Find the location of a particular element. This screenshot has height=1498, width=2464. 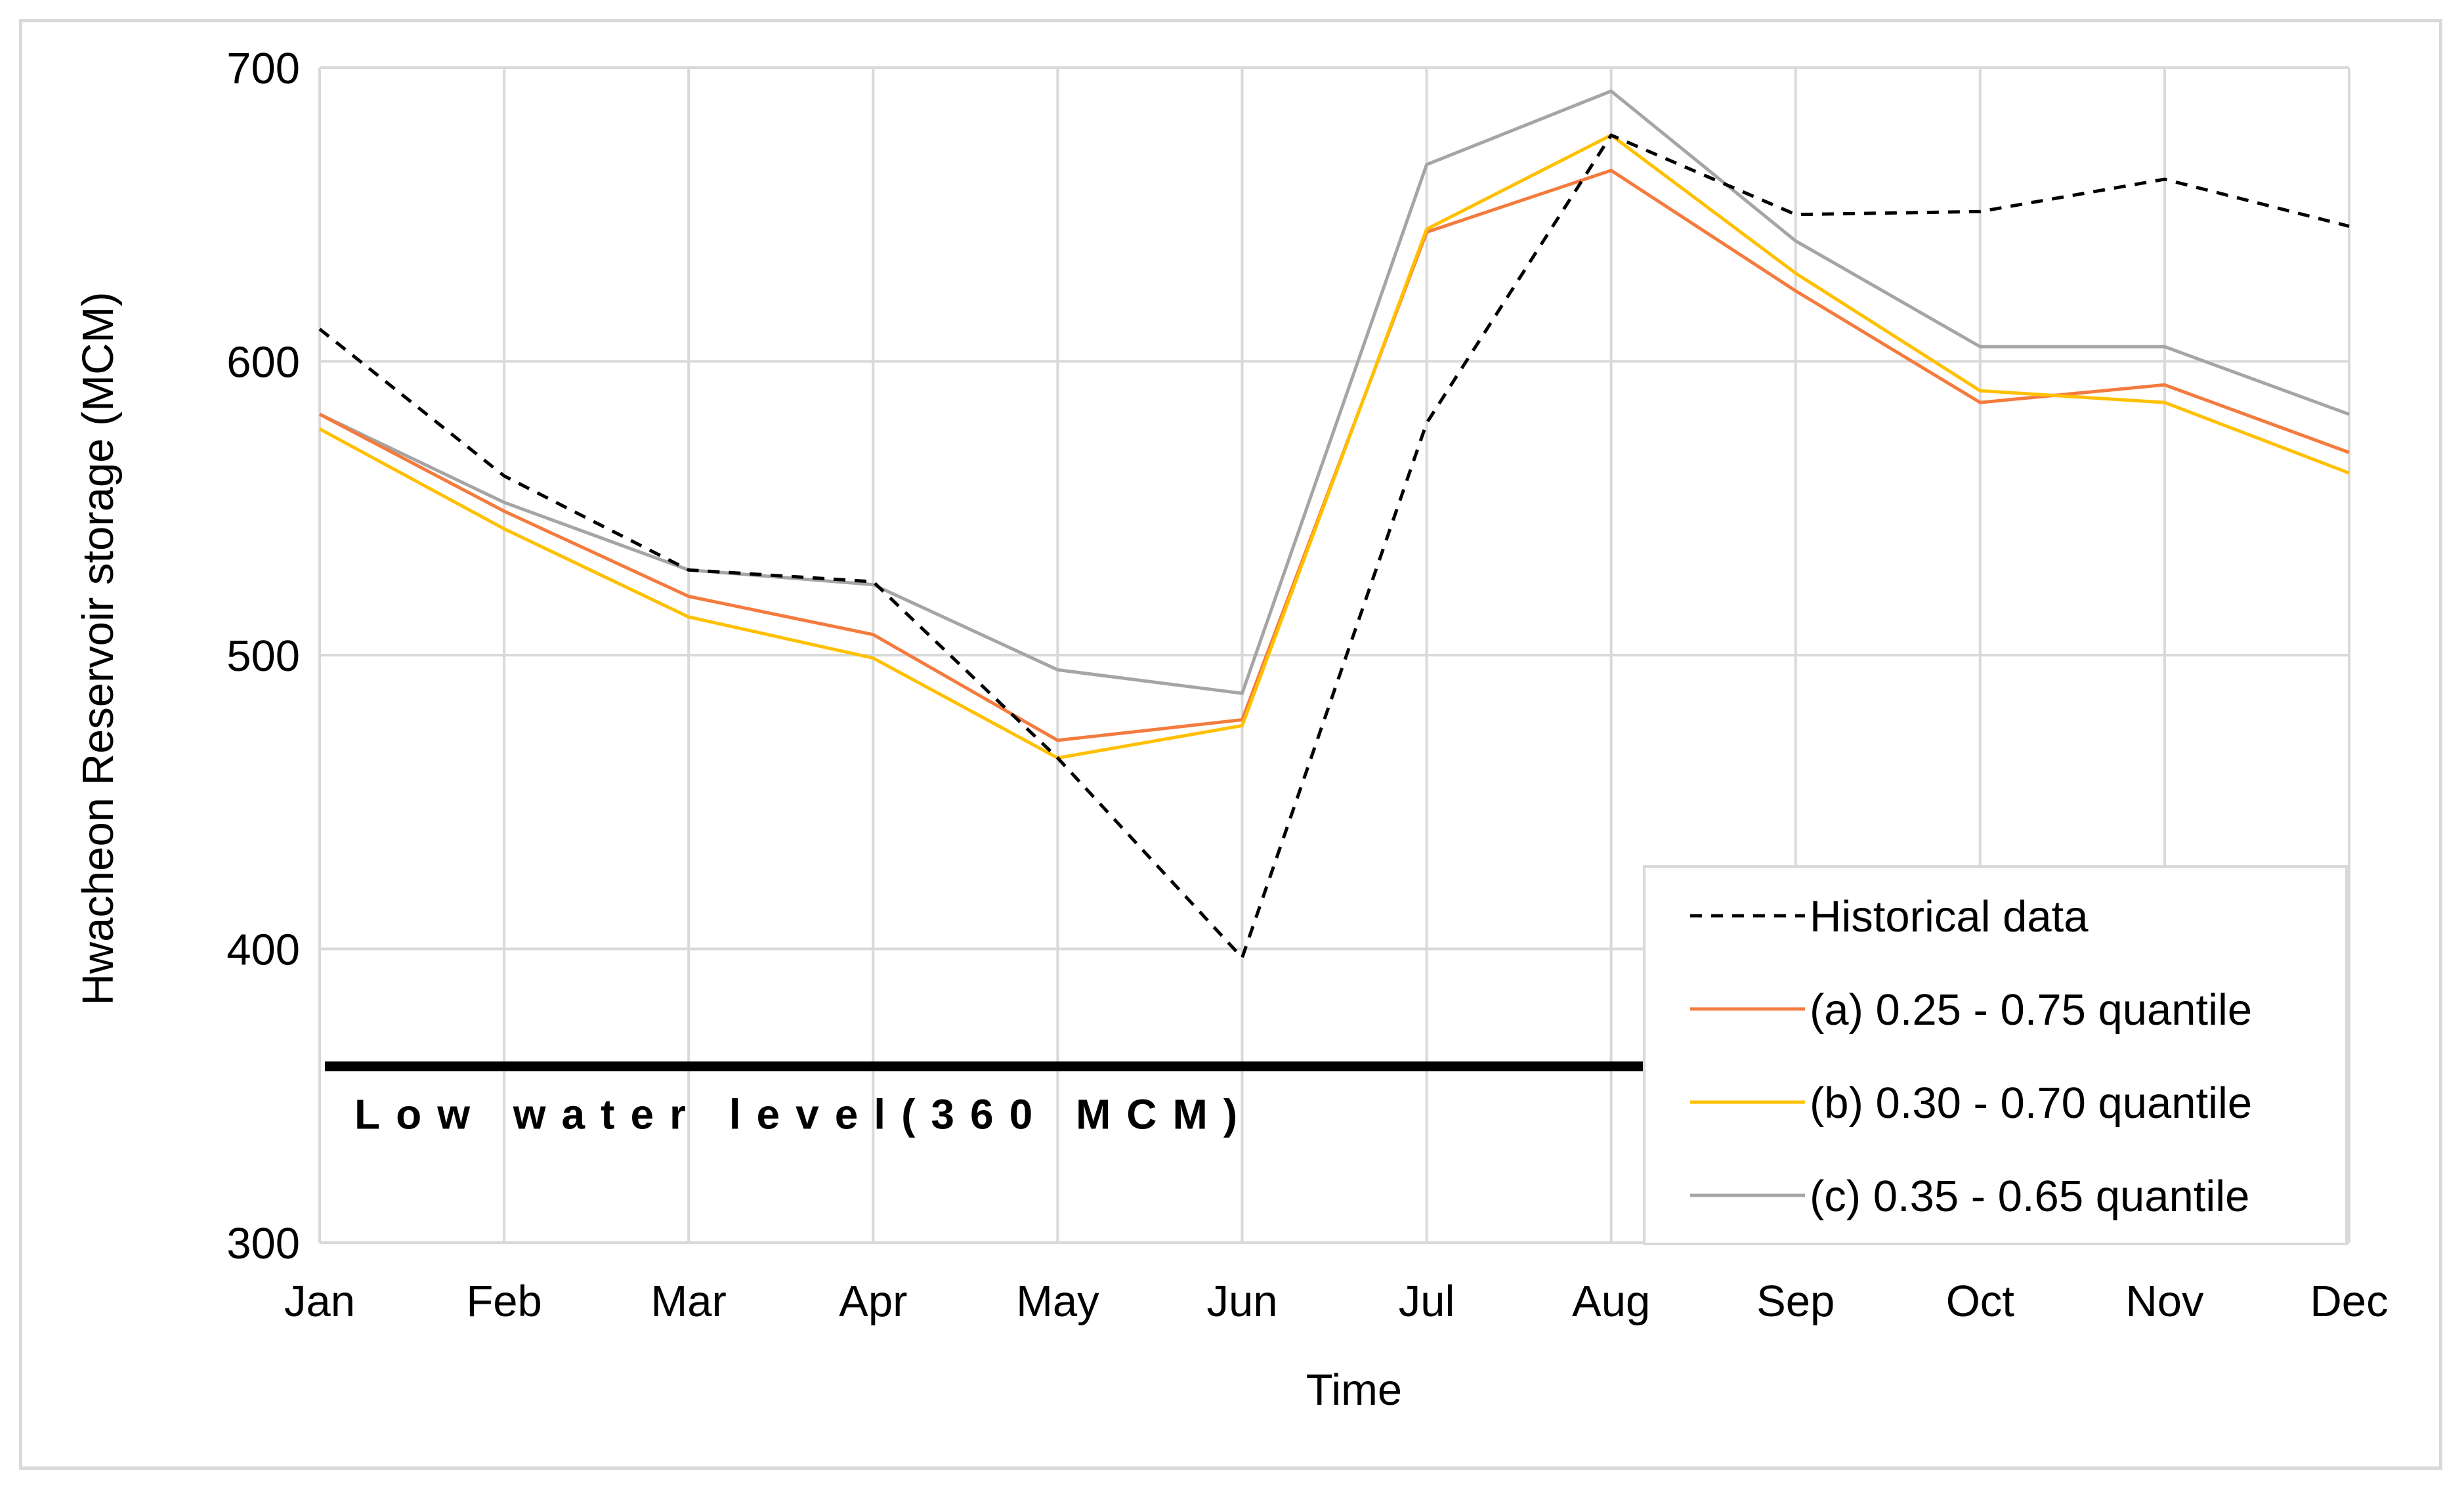

x-tick-label: Oct is located at coordinates (1980, 1301).